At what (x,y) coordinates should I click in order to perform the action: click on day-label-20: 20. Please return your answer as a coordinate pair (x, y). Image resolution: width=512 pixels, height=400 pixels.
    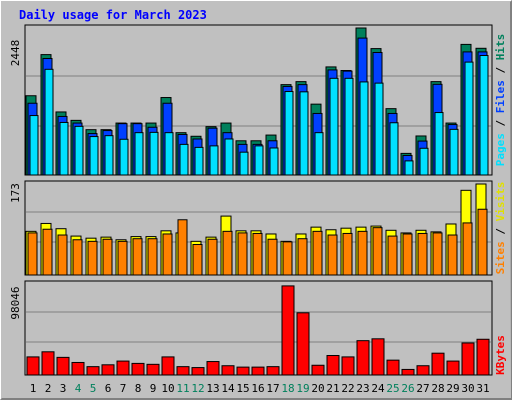
    Looking at the image, I should click on (317, 388).